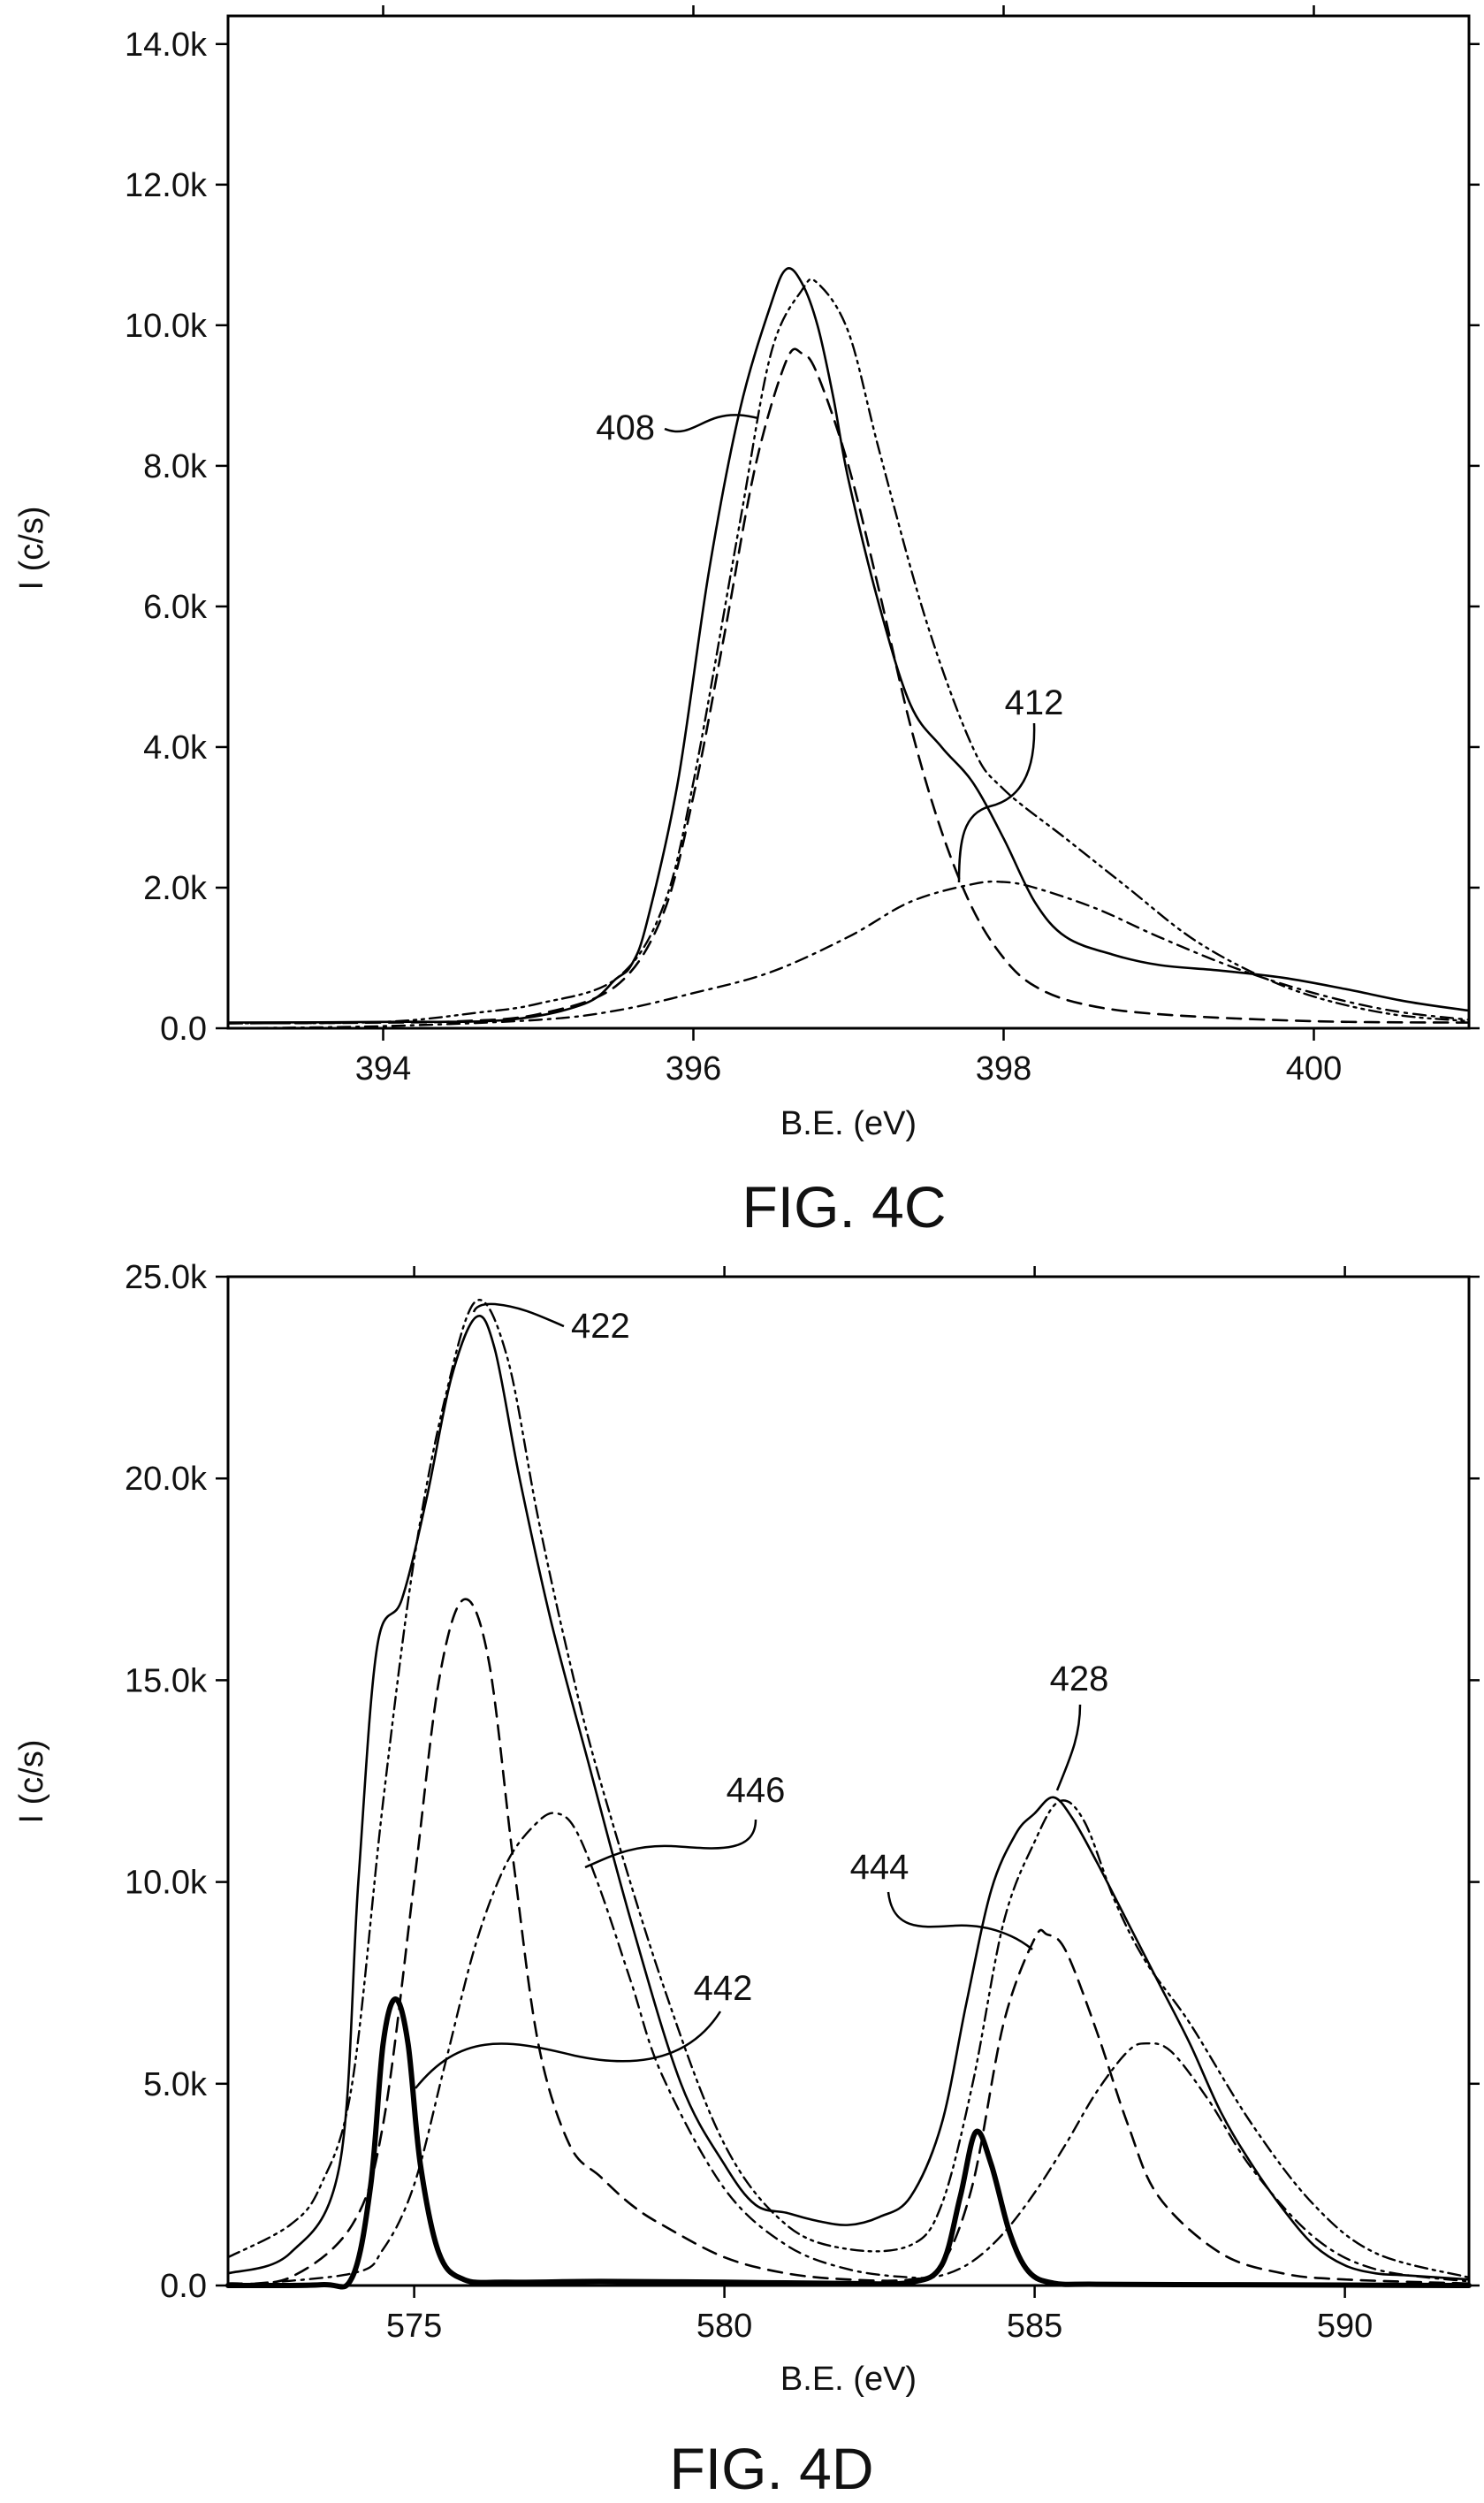  I want to click on chart-4d-x-tick-label: 585, so click(1034, 2326).